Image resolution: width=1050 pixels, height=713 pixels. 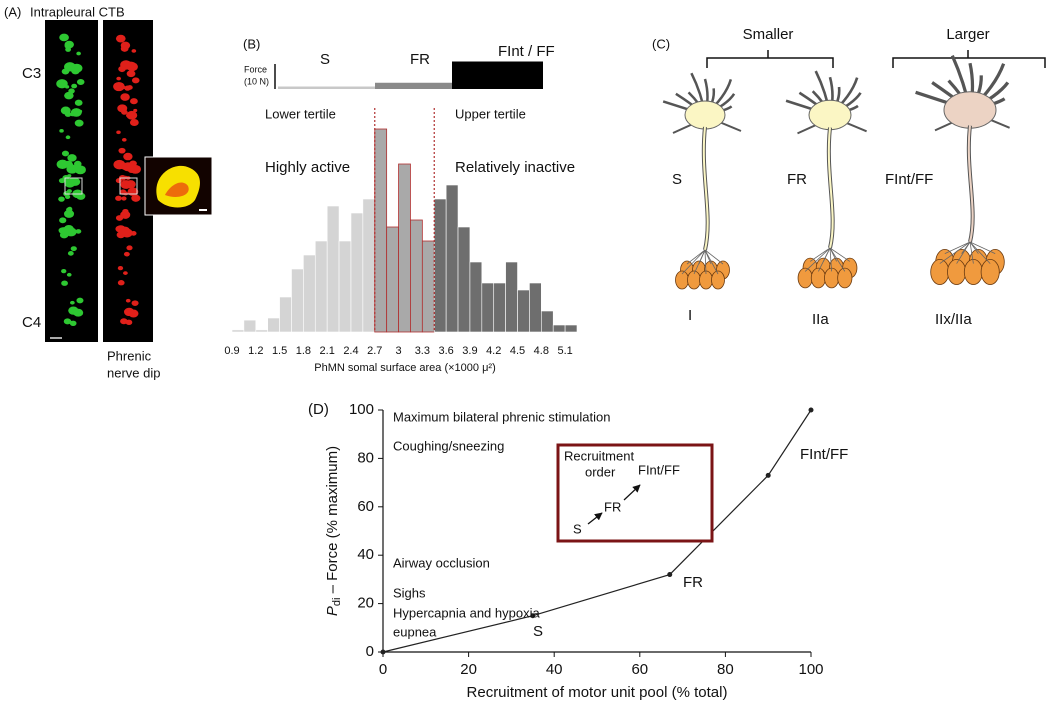 What do you see at coordinates (725, 669) in the screenshot?
I see `x-tick-label: 80` at bounding box center [725, 669].